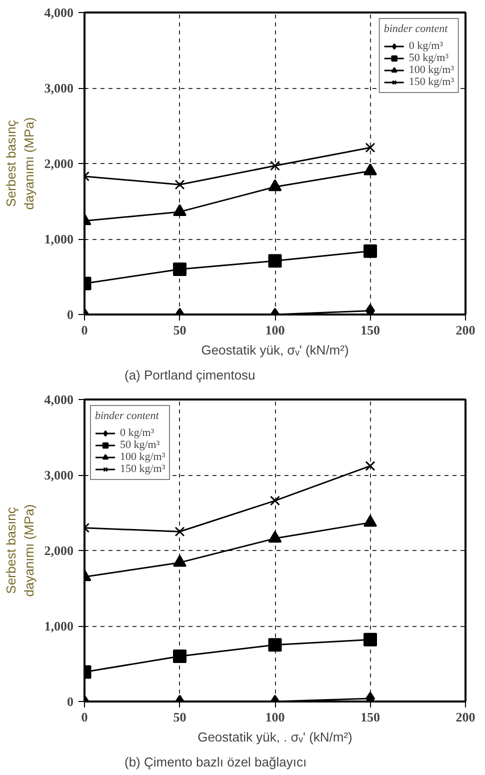  I want to click on text: (a) Portland çimentosu, so click(190, 375).